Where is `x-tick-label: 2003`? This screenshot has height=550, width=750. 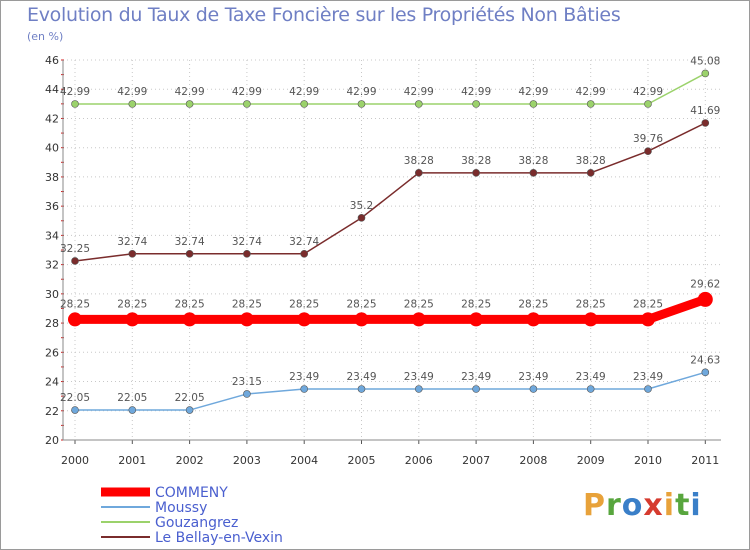 x-tick-label: 2003 is located at coordinates (247, 460).